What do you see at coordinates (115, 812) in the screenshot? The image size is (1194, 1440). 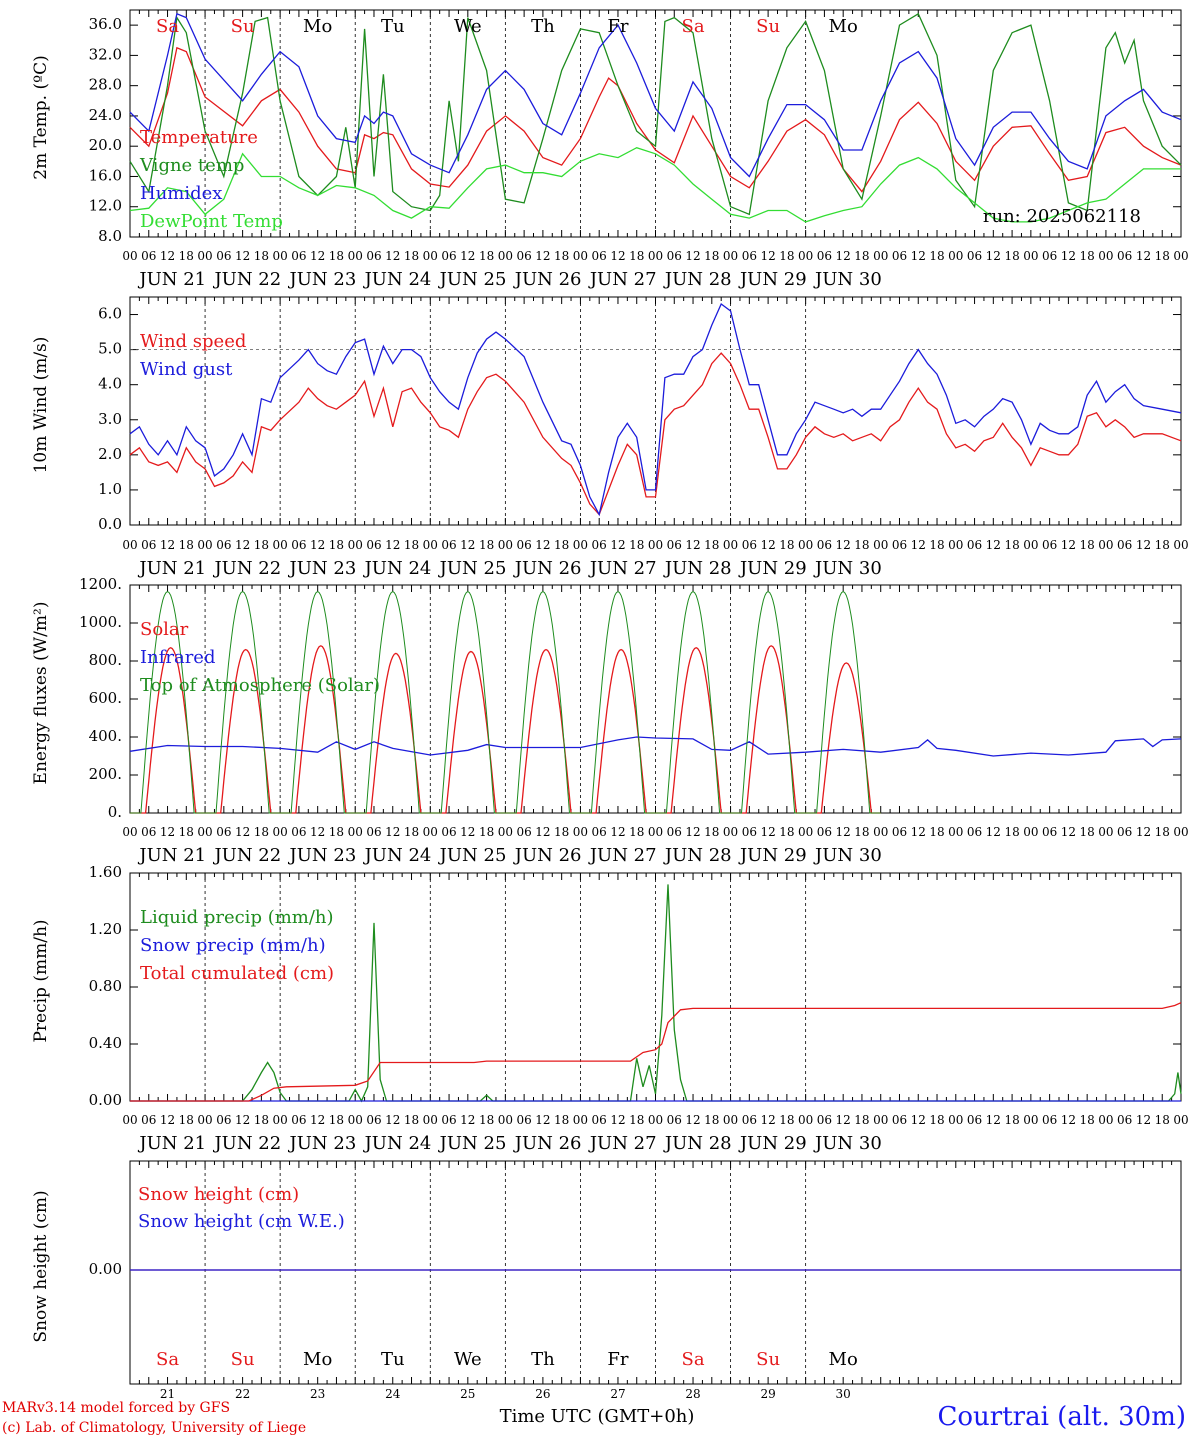 I see `y-tick-label: 0.` at bounding box center [115, 812].